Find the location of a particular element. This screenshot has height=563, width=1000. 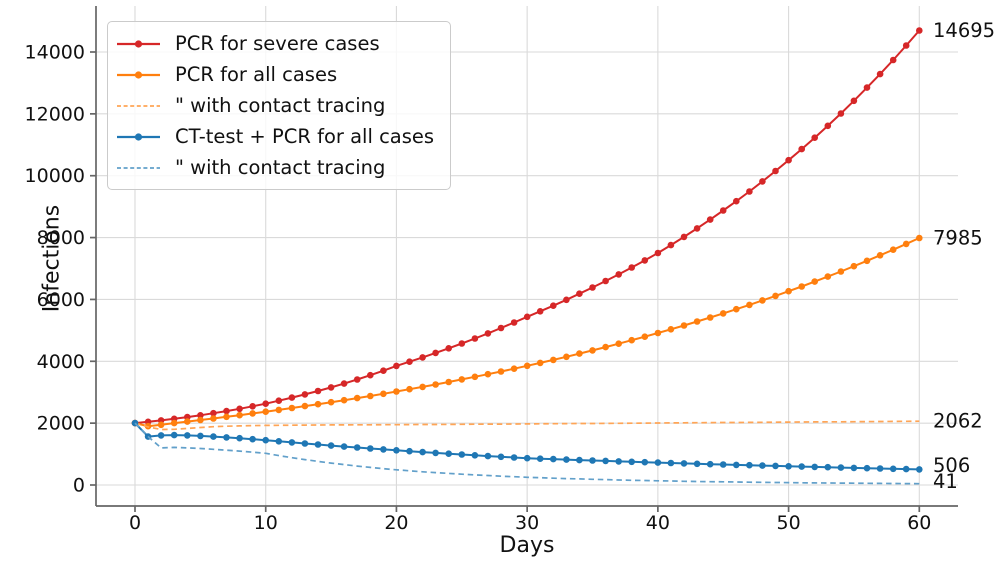

y-tick-label: 12000 is located at coordinates (55, 114).